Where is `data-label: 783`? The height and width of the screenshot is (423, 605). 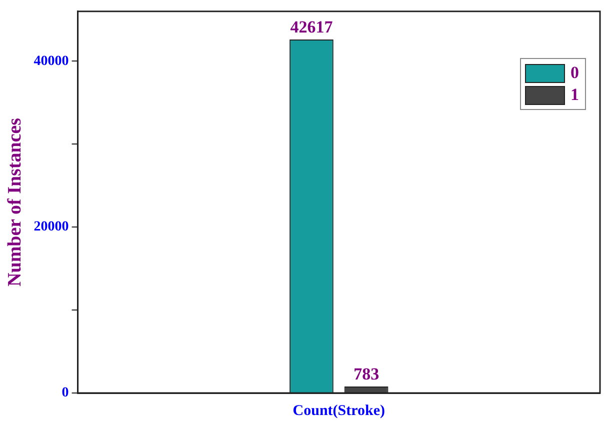 data-label: 783 is located at coordinates (367, 374).